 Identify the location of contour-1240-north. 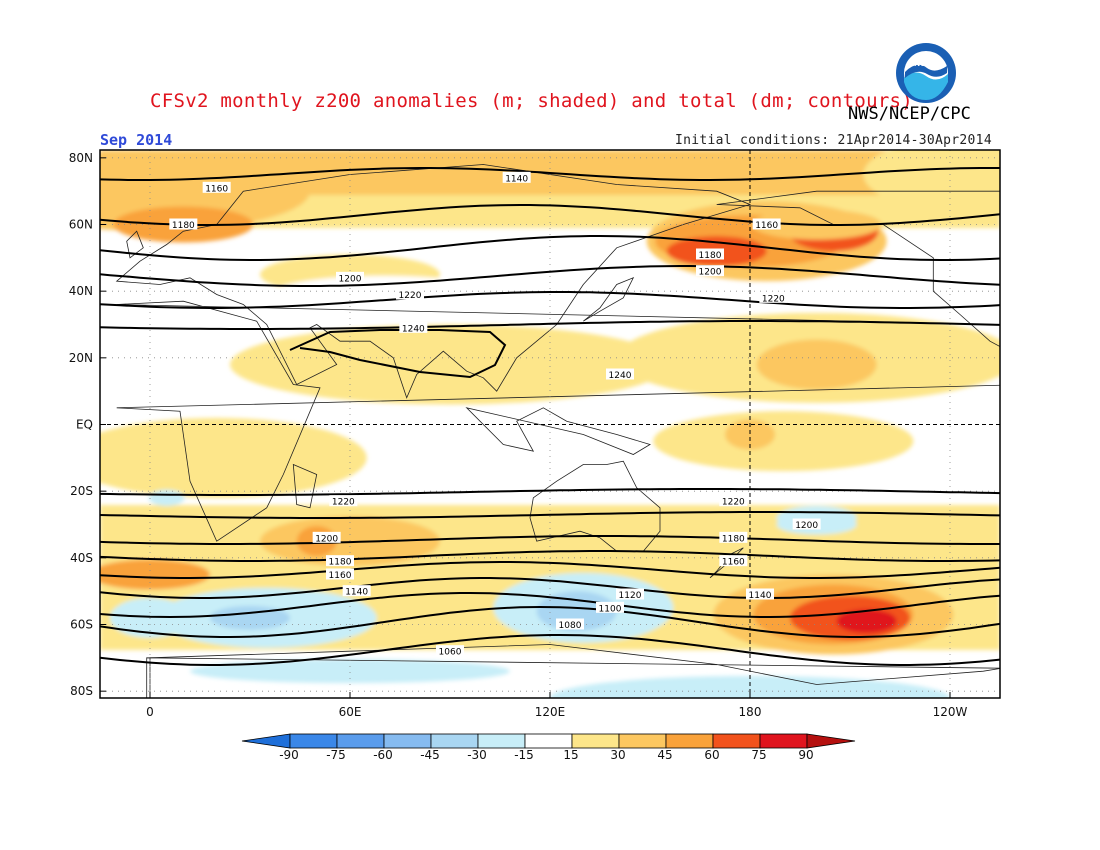
(550, 325).